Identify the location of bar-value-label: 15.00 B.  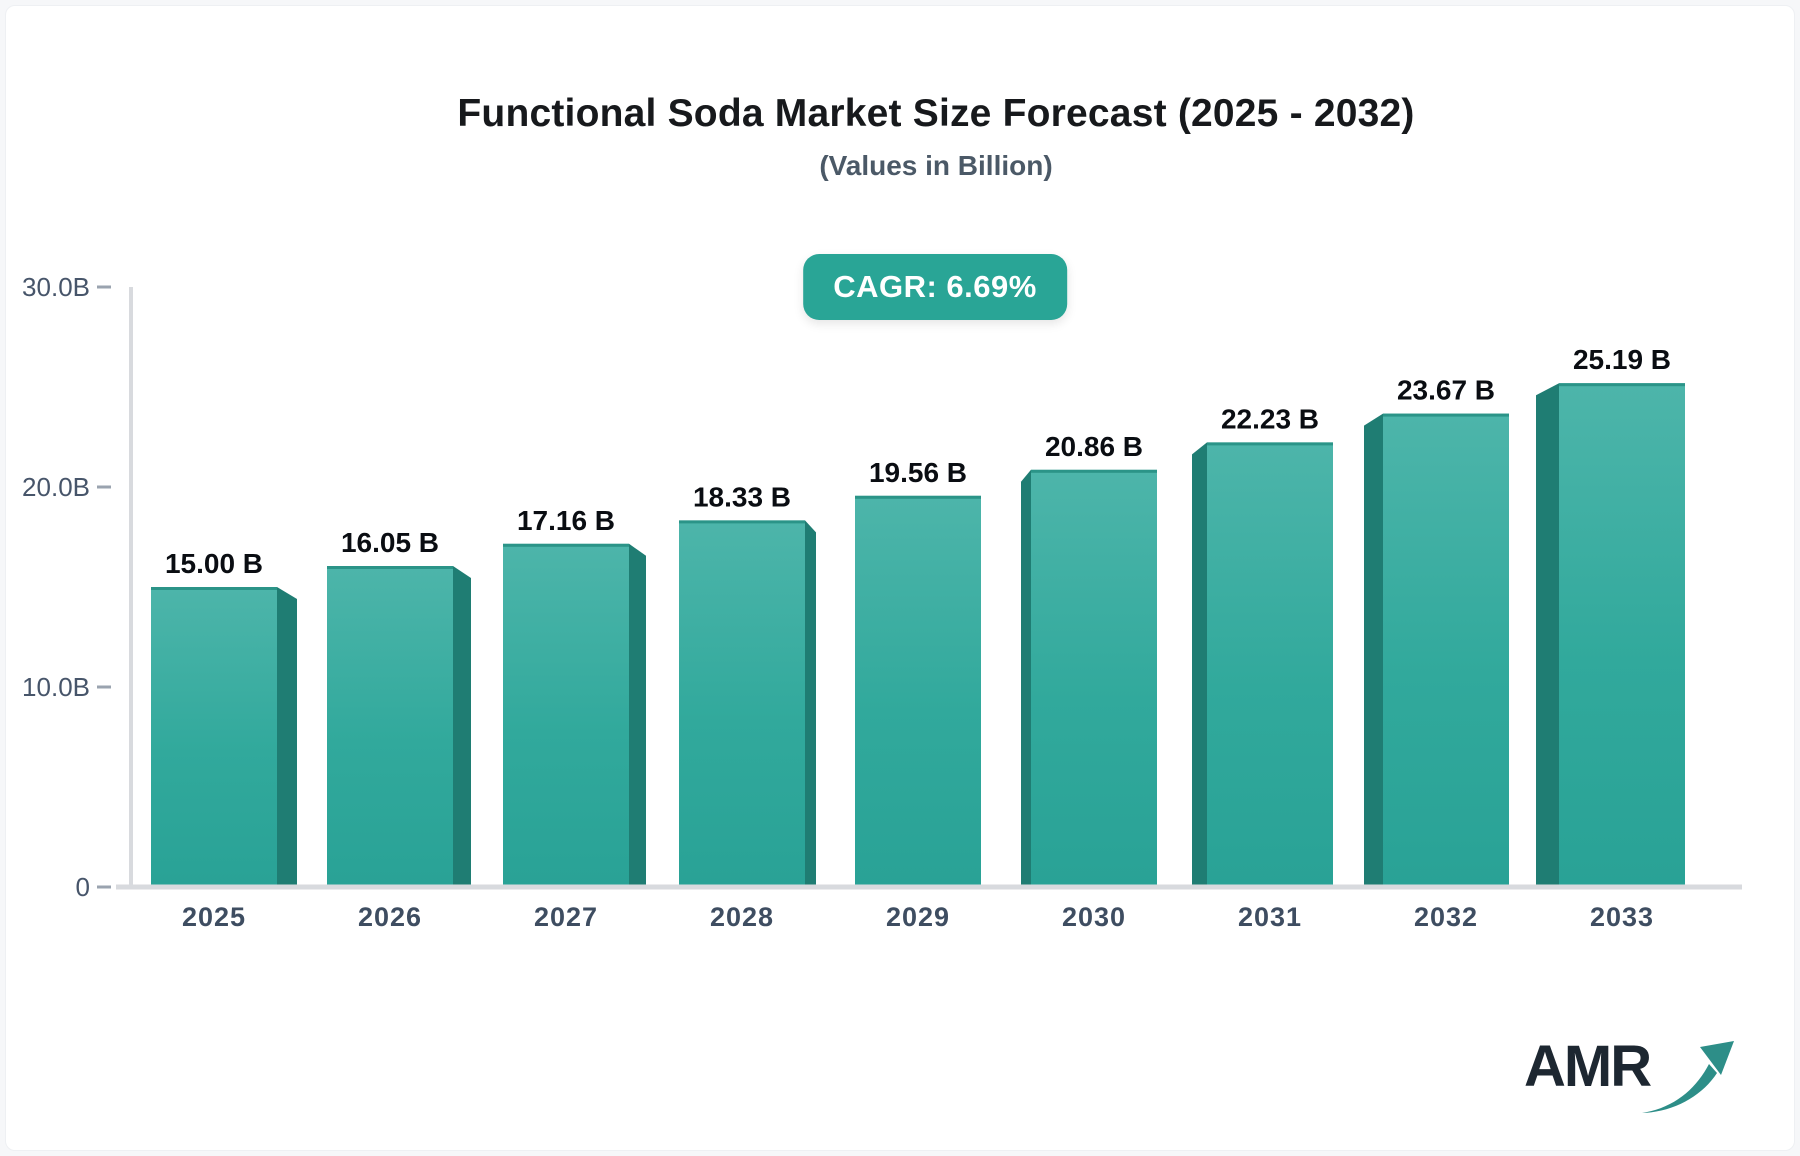
(214, 563).